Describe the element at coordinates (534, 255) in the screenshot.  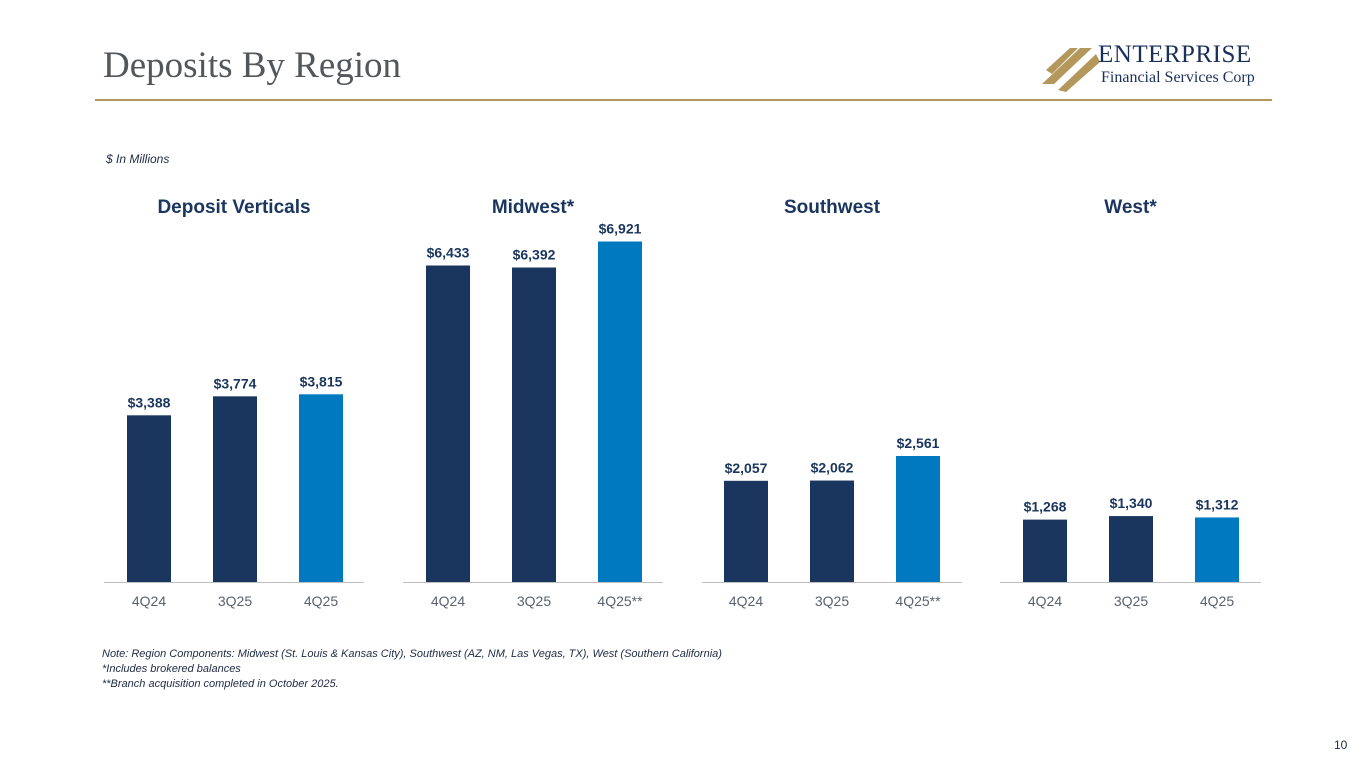
I see `data-label: $6,392` at that location.